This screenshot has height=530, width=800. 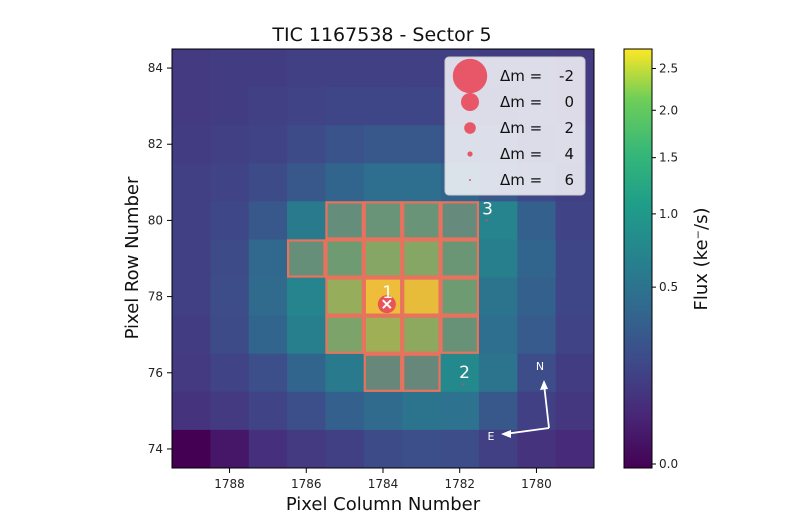 I want to click on legend: Δm = -2 Δm = 0 Δm = 2 Δm = 4 Δm = 6, so click(x=515, y=126).